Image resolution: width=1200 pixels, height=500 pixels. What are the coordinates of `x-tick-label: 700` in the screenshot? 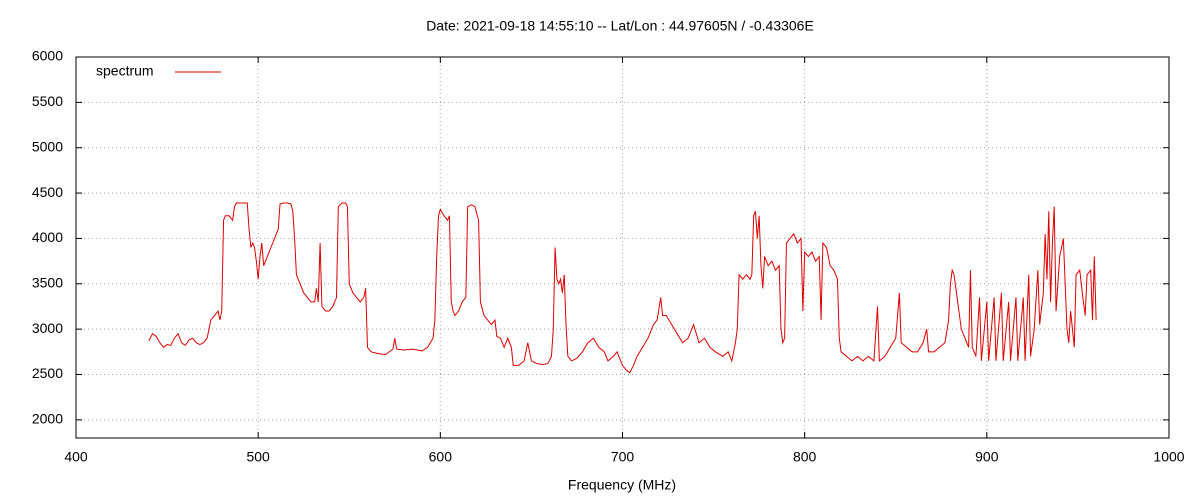 It's located at (623, 457).